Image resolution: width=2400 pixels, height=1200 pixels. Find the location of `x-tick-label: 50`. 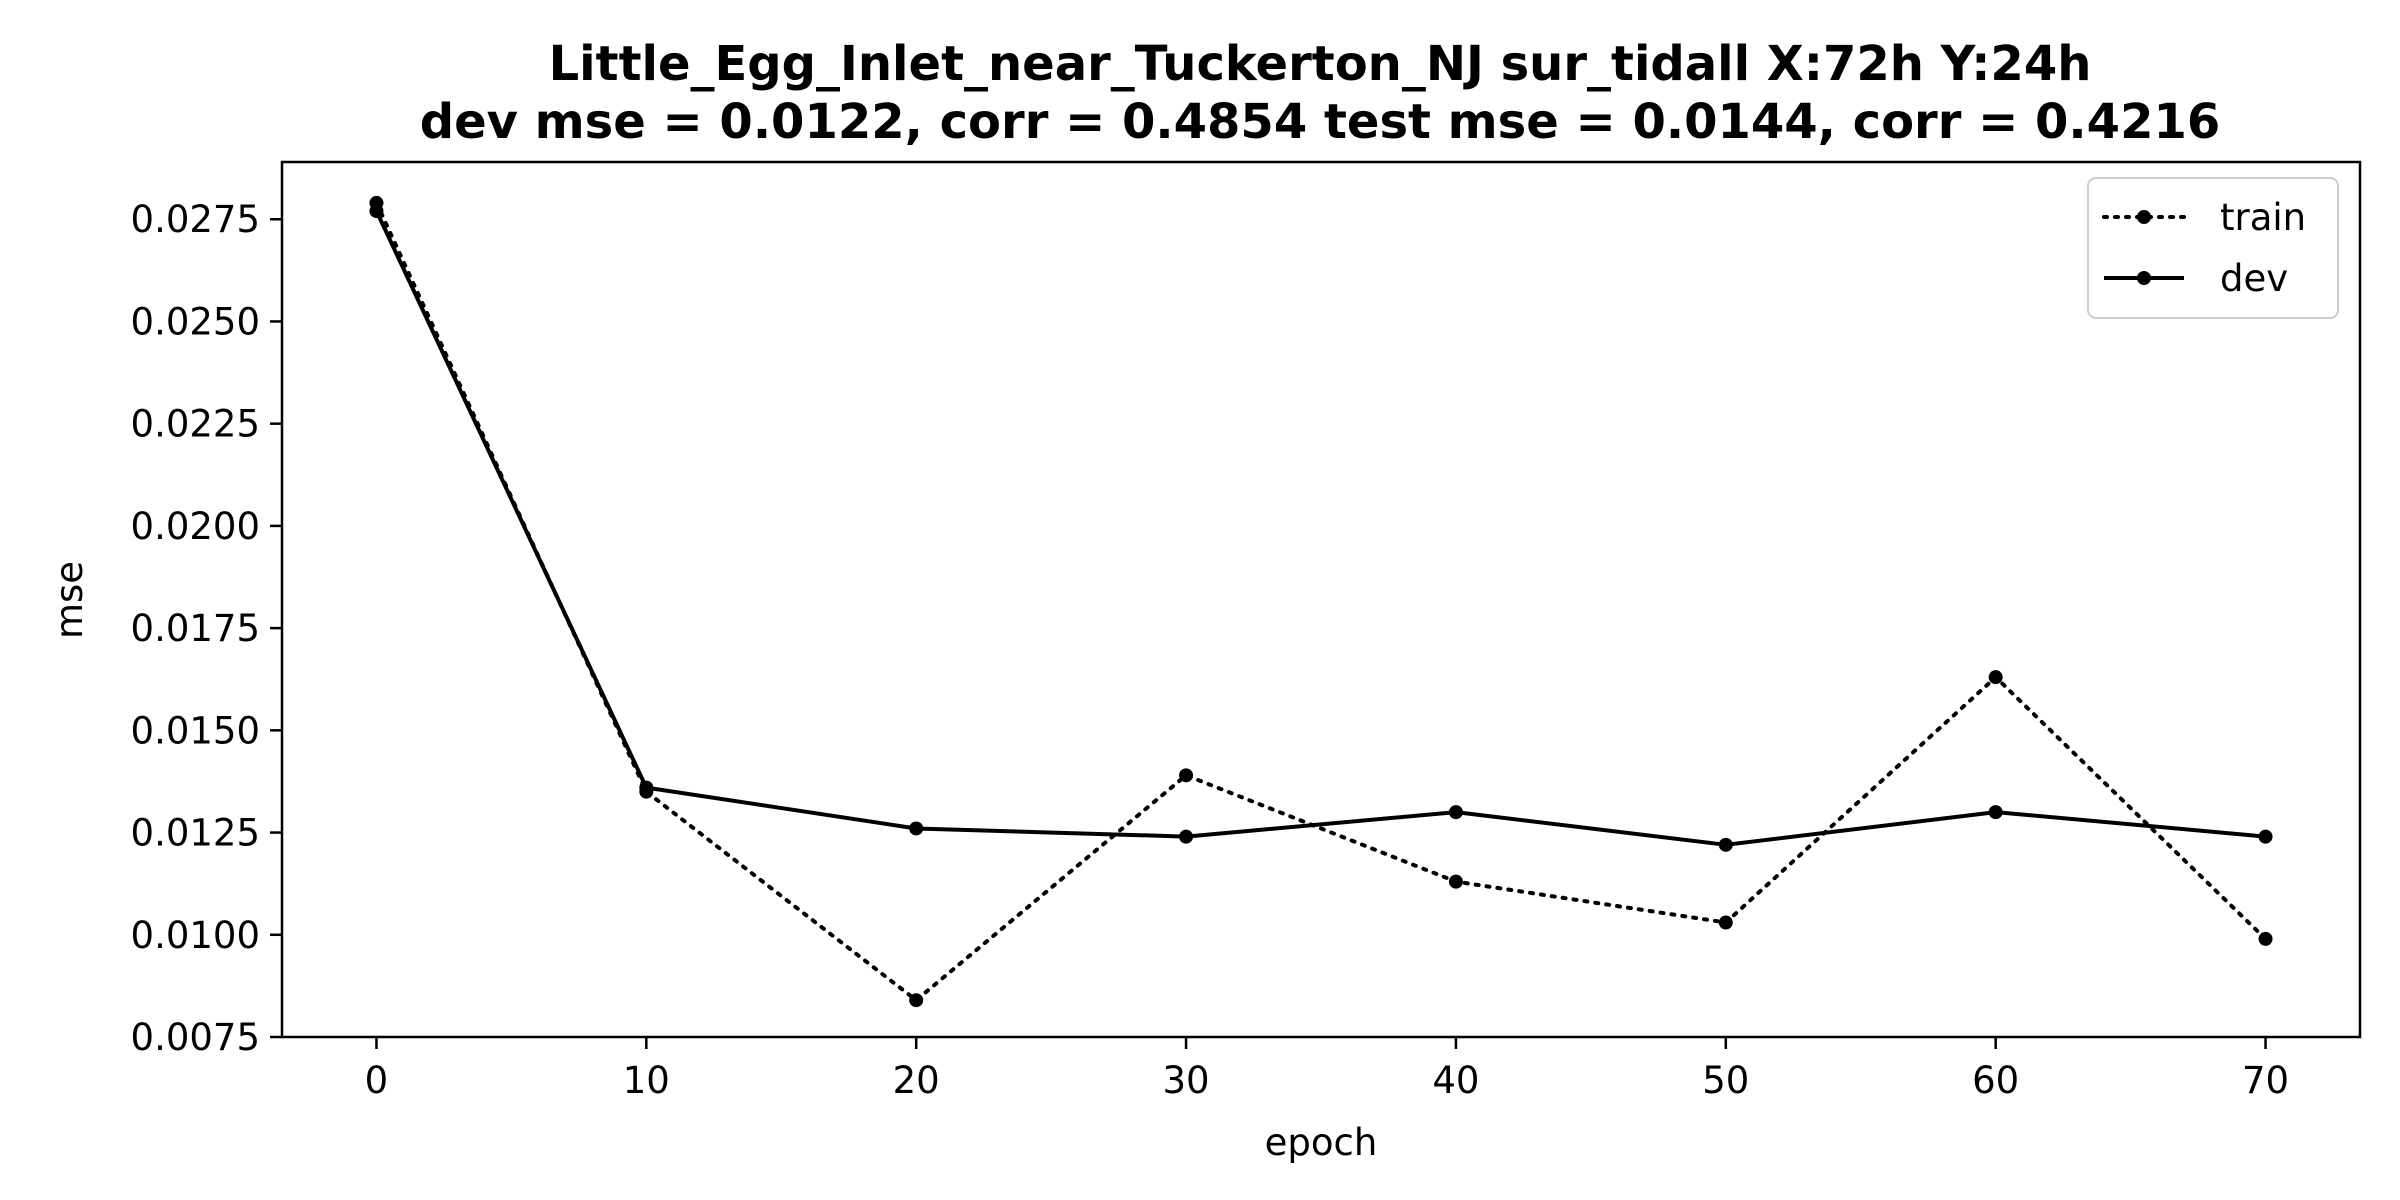

x-tick-label: 50 is located at coordinates (1725, 1080).